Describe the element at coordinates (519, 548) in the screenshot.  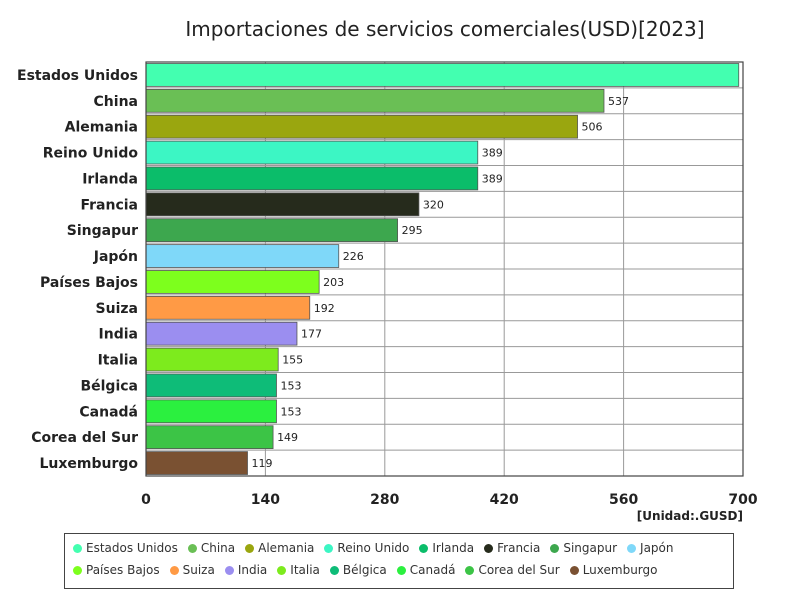
I see `legend-label: Francia` at that location.